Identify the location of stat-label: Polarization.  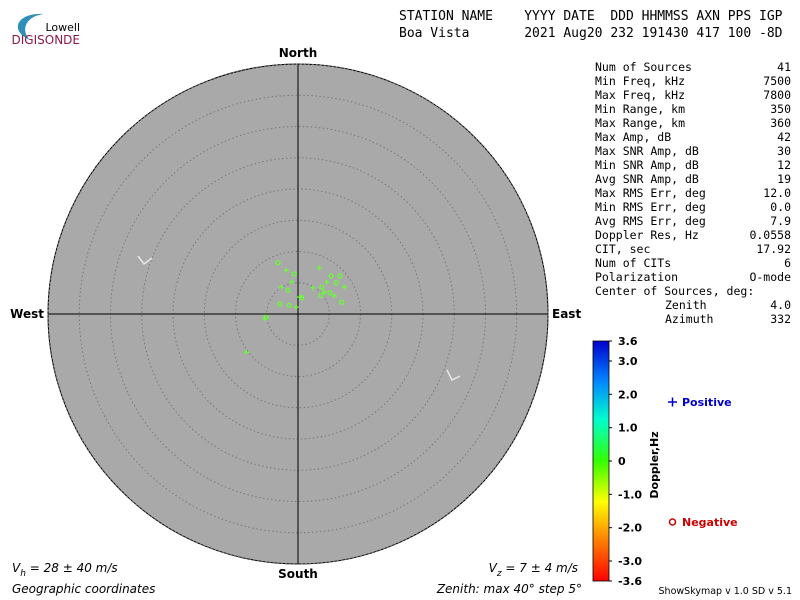
(636, 277).